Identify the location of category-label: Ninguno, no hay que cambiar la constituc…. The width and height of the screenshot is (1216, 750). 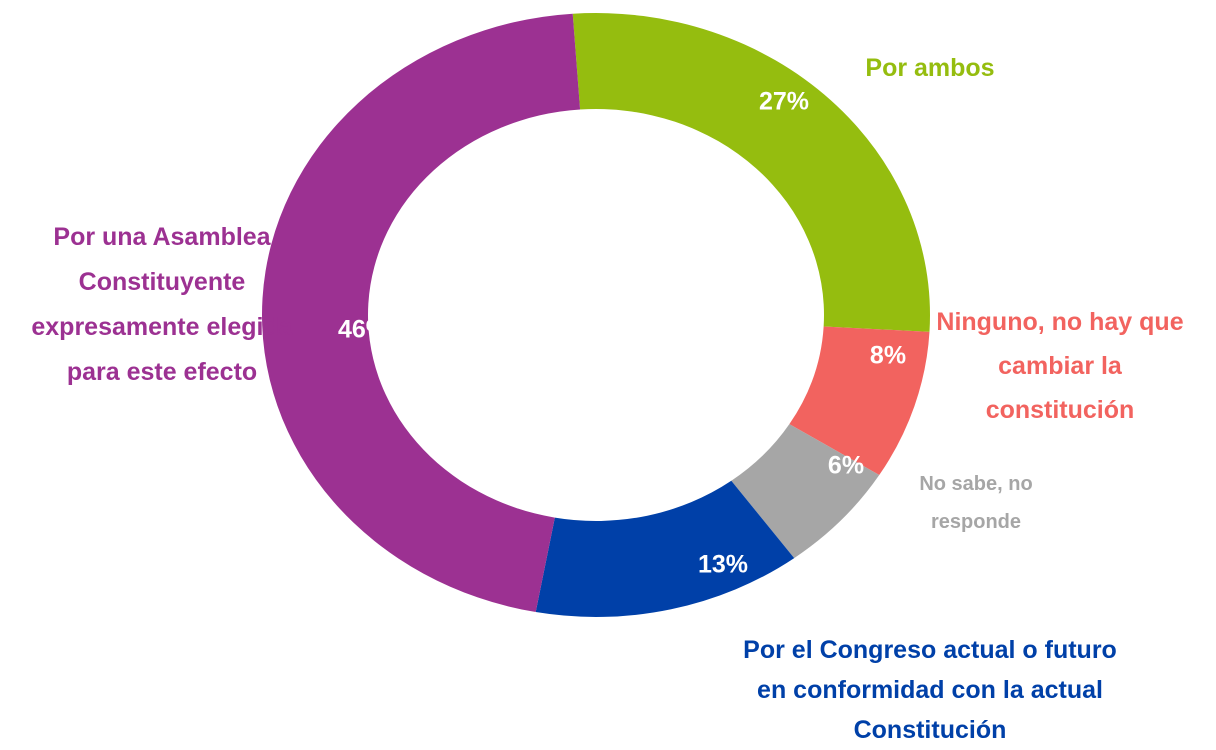
(1060, 366).